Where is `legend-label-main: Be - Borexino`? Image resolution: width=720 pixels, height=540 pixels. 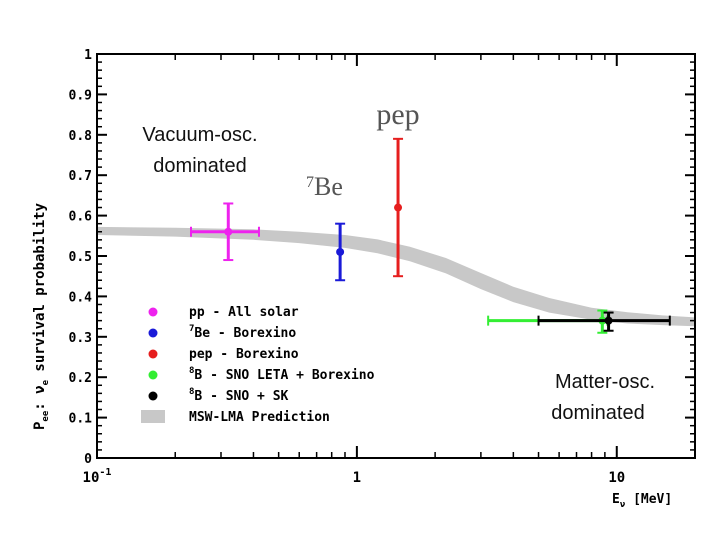
legend-label-main: Be - Borexino is located at coordinates (245, 333).